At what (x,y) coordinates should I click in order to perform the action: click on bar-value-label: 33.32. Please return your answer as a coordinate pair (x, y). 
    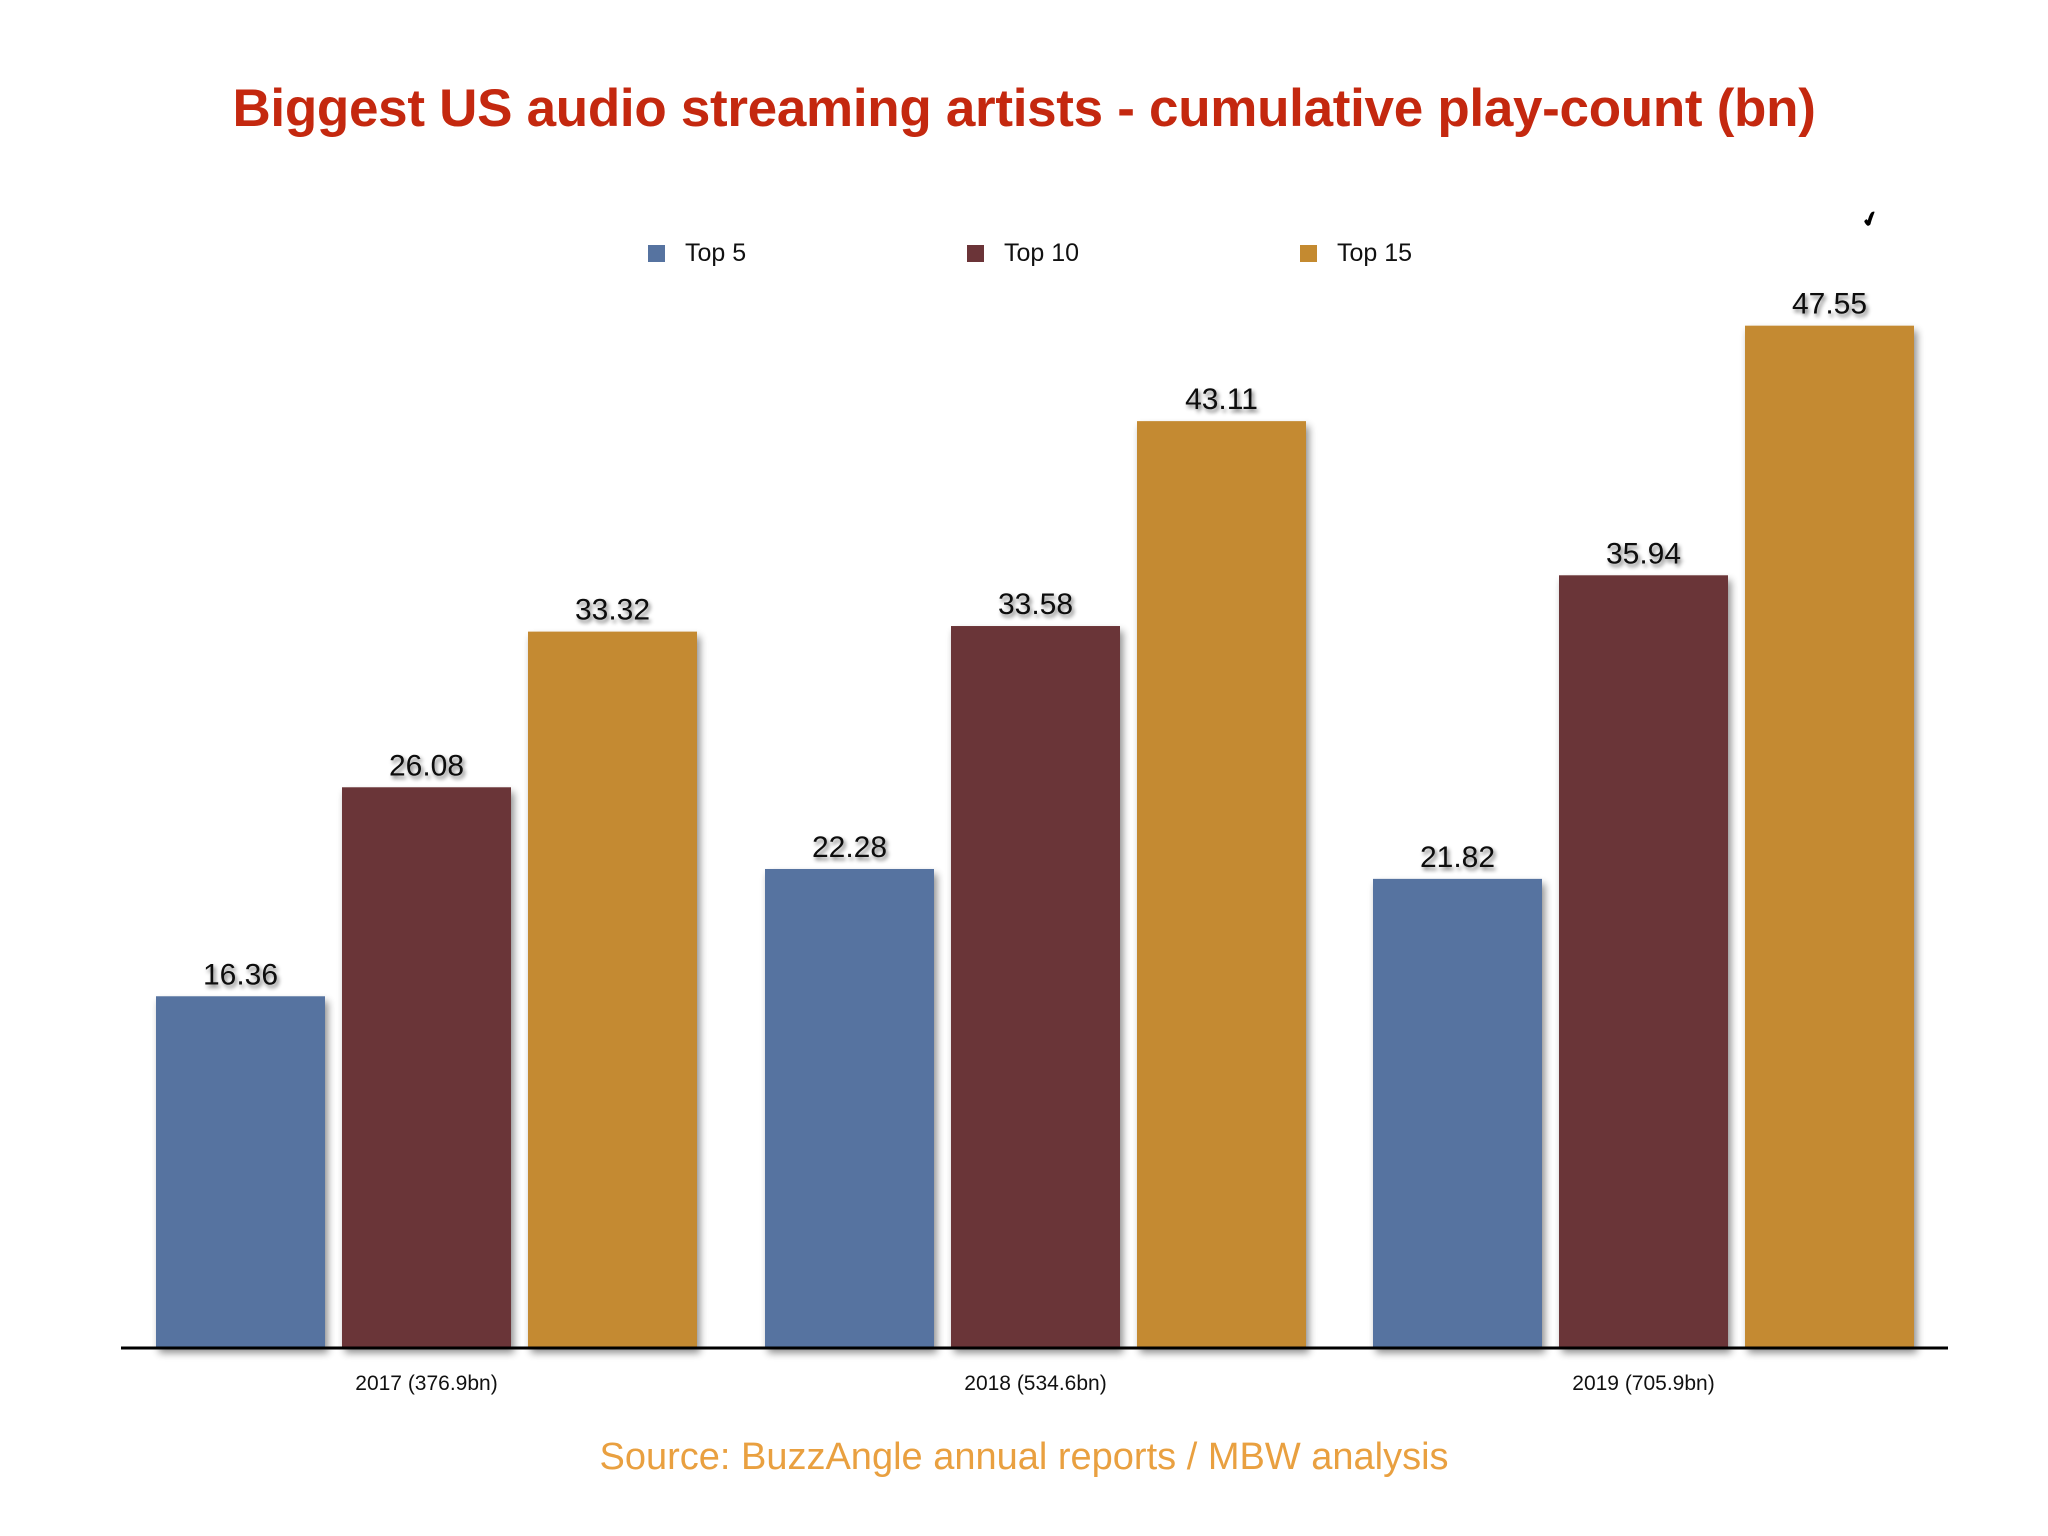
    Looking at the image, I should click on (612, 610).